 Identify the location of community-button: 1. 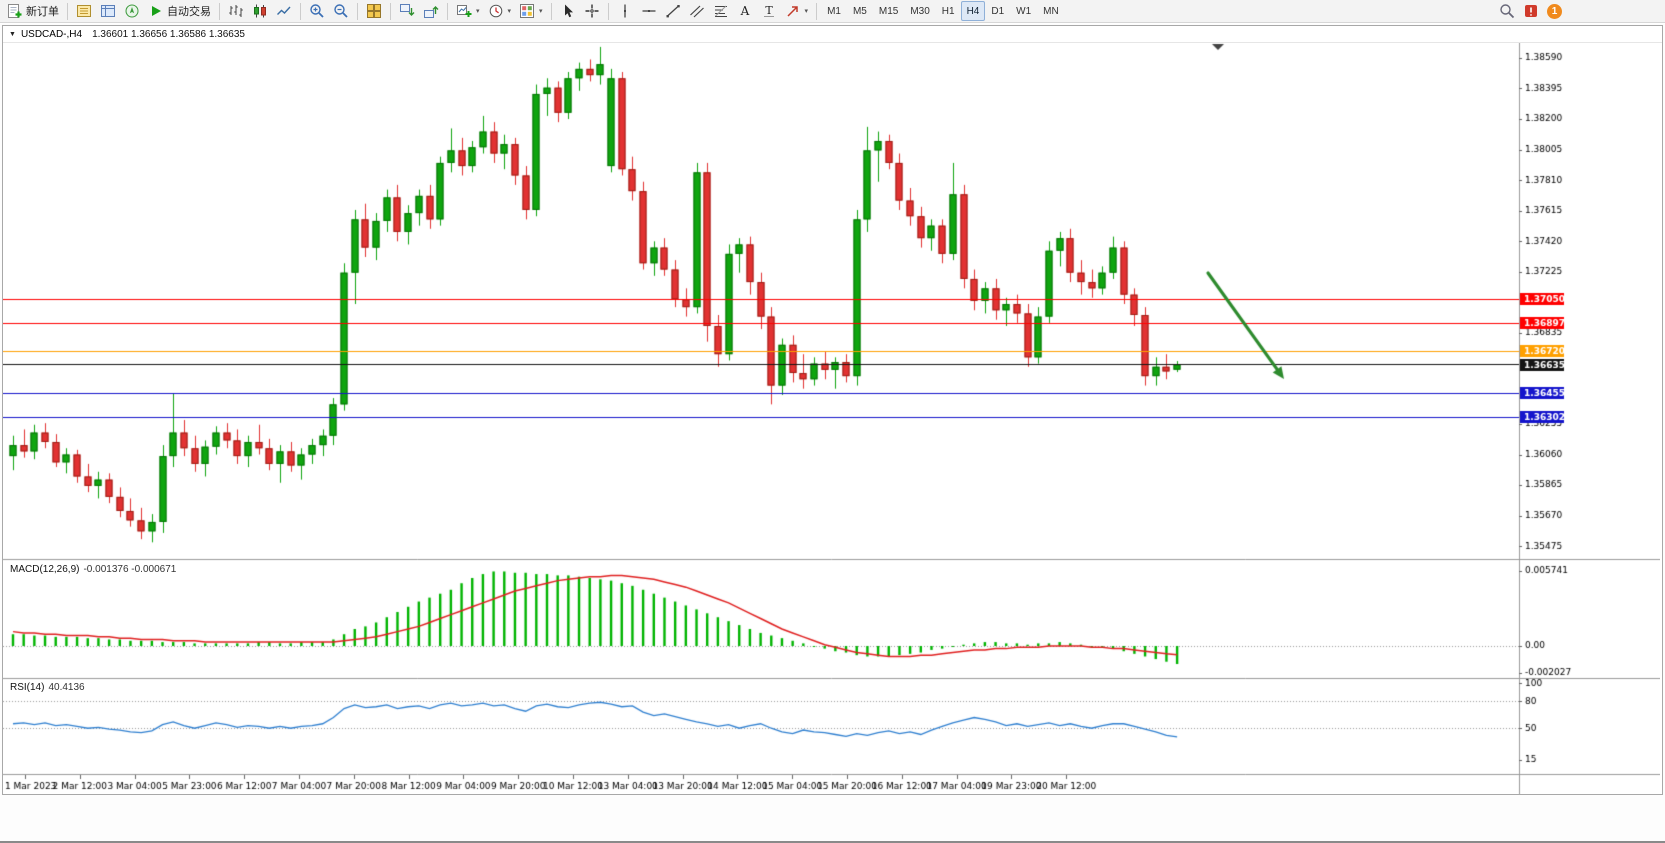
(1554, 11).